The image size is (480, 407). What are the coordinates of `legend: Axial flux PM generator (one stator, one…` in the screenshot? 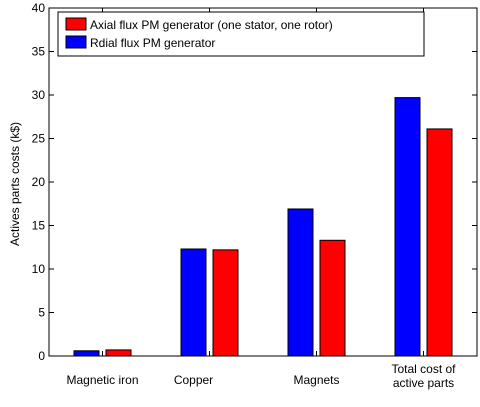 It's located at (241, 34).